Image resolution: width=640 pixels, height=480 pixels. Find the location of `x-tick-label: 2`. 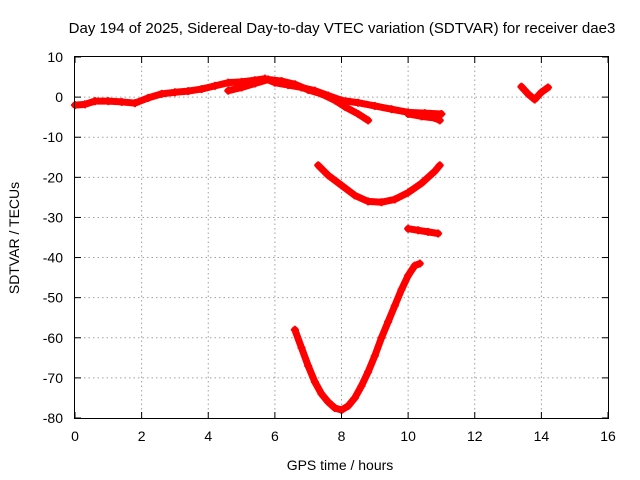

x-tick-label: 2 is located at coordinates (142, 436).